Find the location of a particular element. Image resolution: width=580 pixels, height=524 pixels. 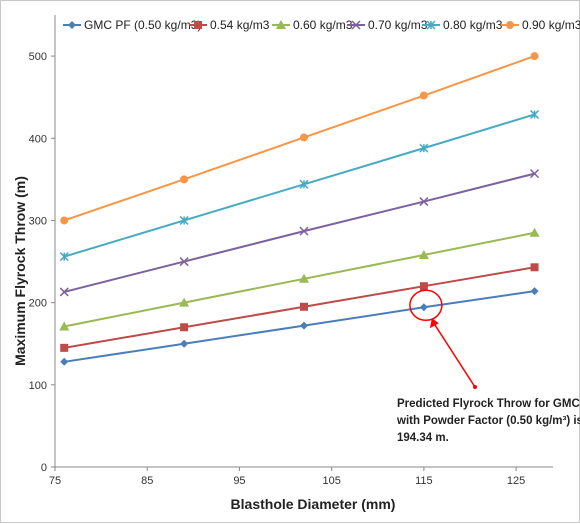

legend-label: 0.80 kg/m3 is located at coordinates (473, 25).